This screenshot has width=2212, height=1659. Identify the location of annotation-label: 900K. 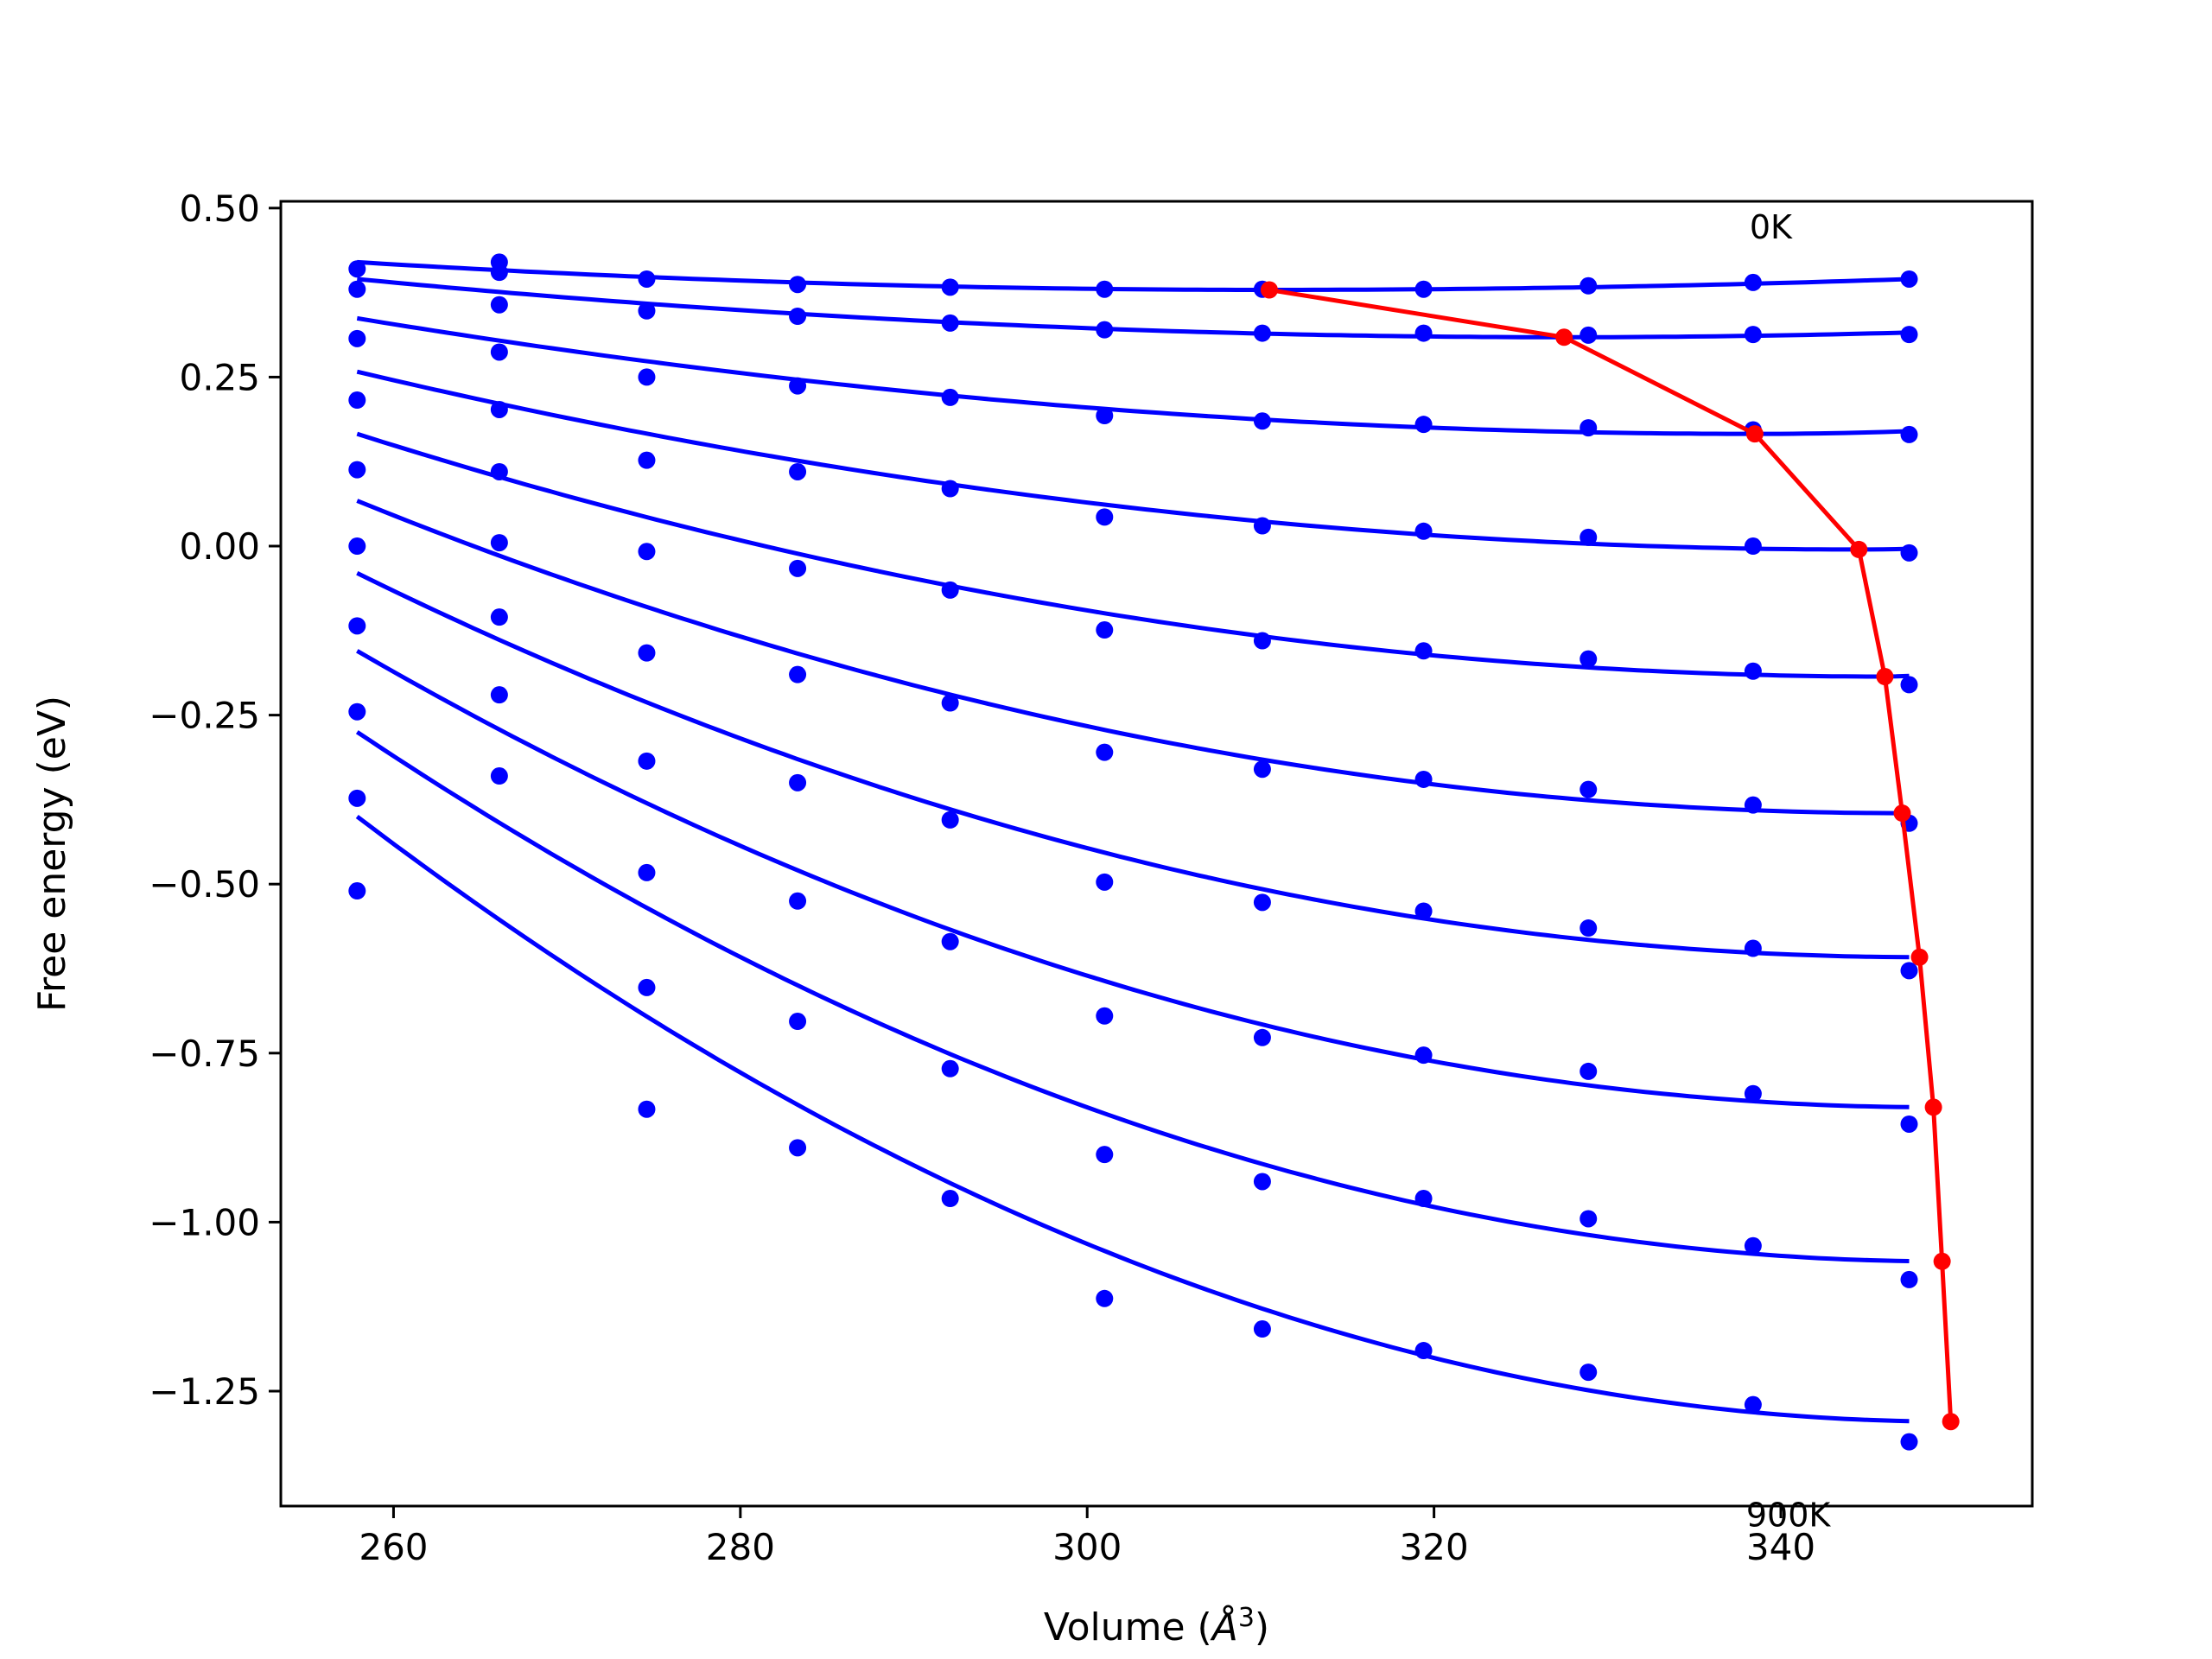
(1789, 1515).